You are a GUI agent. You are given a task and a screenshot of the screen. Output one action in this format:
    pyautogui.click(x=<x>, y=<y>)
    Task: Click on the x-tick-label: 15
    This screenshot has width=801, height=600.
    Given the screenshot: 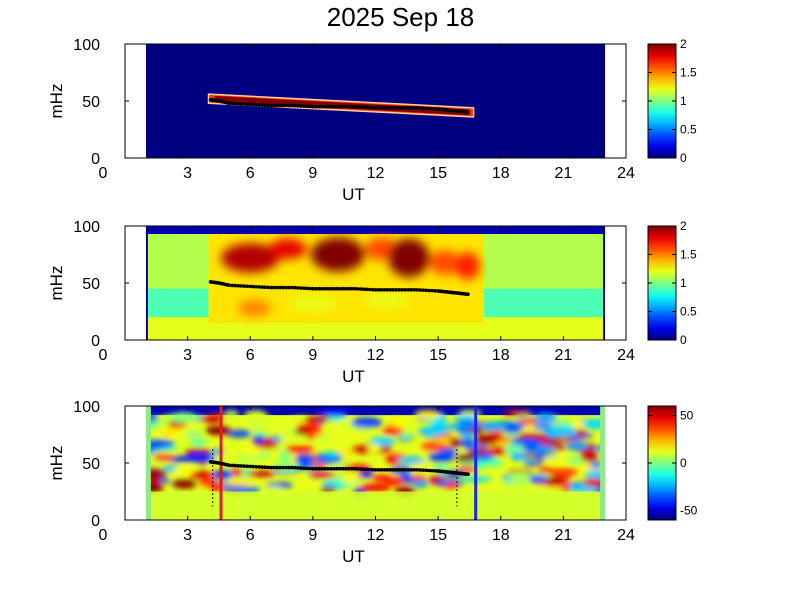 What is the action you would take?
    pyautogui.click(x=438, y=355)
    